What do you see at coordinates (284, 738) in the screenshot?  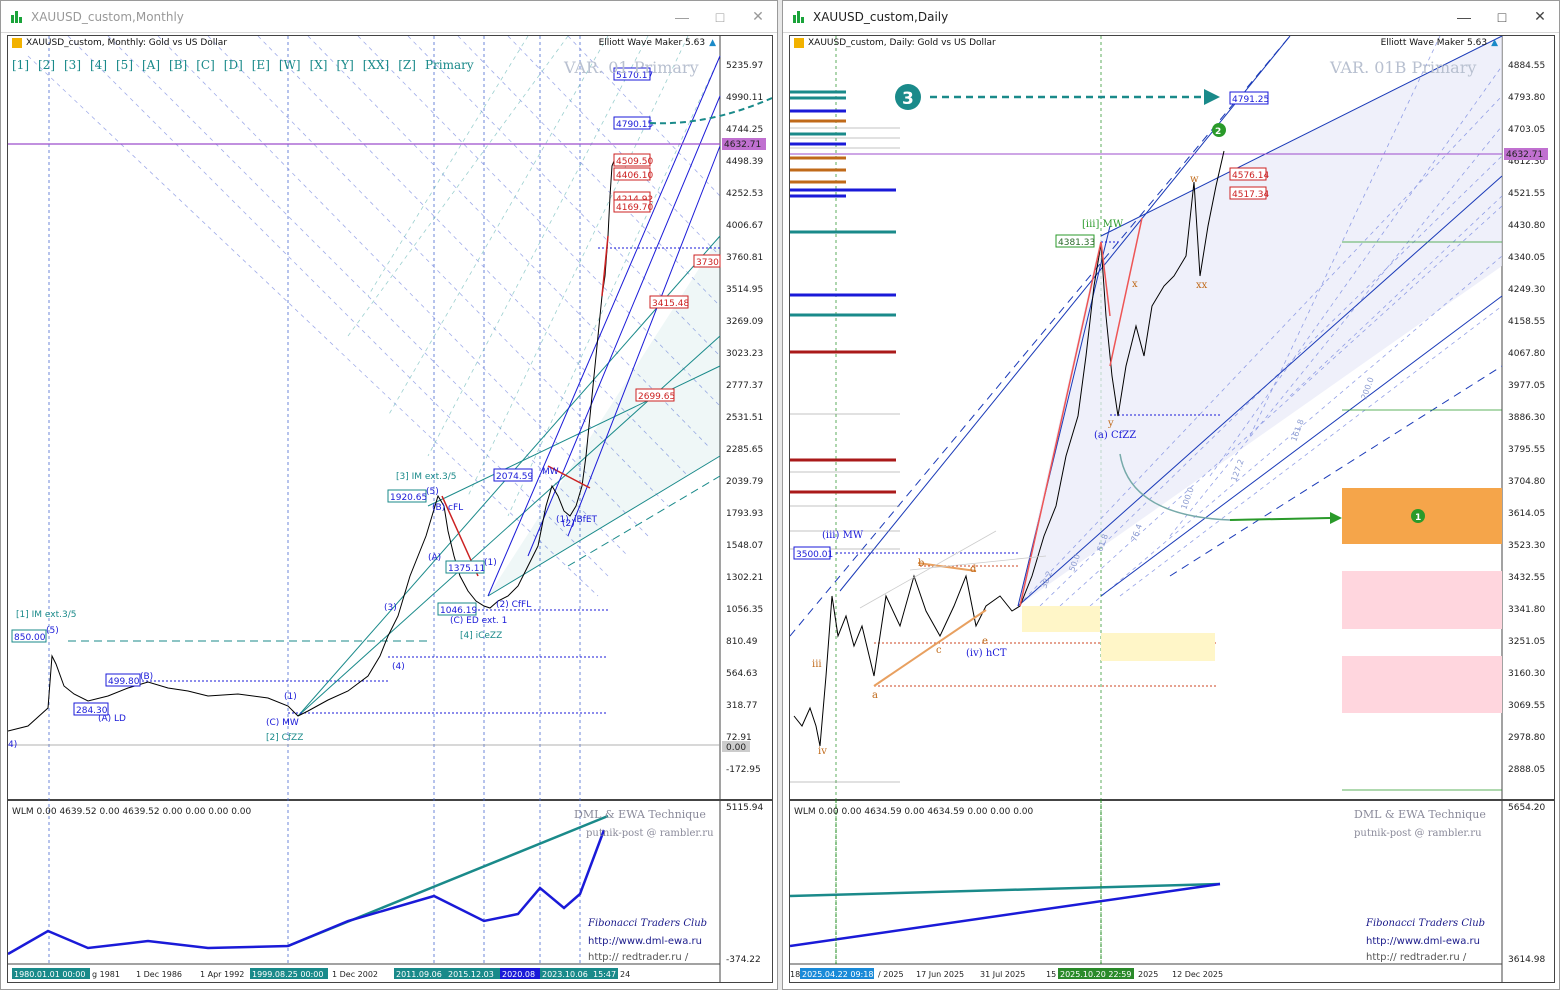 I see `wave-label: [2] CfZZ` at bounding box center [284, 738].